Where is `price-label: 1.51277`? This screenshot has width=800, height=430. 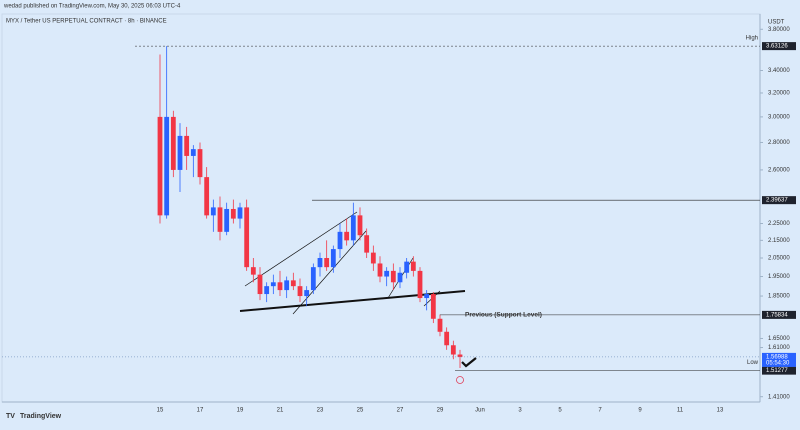
price-label: 1.51277 is located at coordinates (777, 371).